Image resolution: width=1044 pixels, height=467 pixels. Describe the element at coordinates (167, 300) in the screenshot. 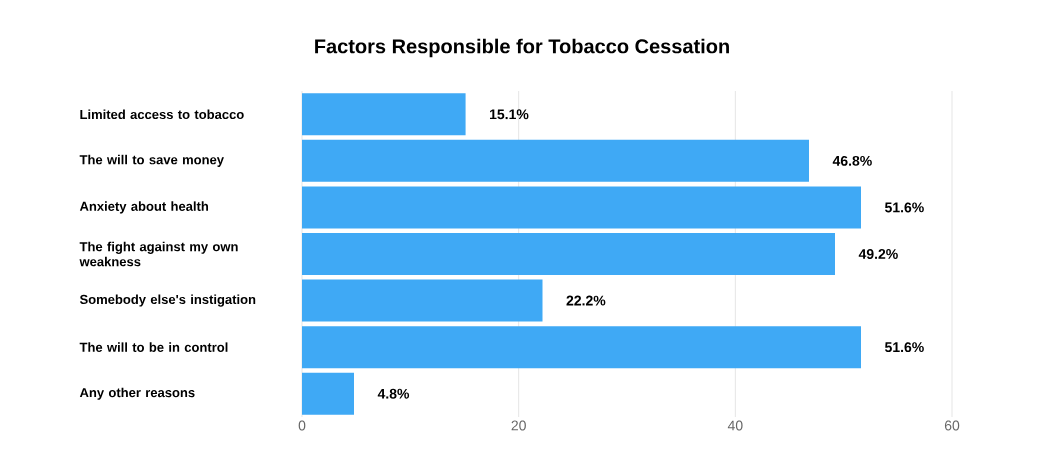

I see `y-tick-label: Somebody else's instigation` at that location.